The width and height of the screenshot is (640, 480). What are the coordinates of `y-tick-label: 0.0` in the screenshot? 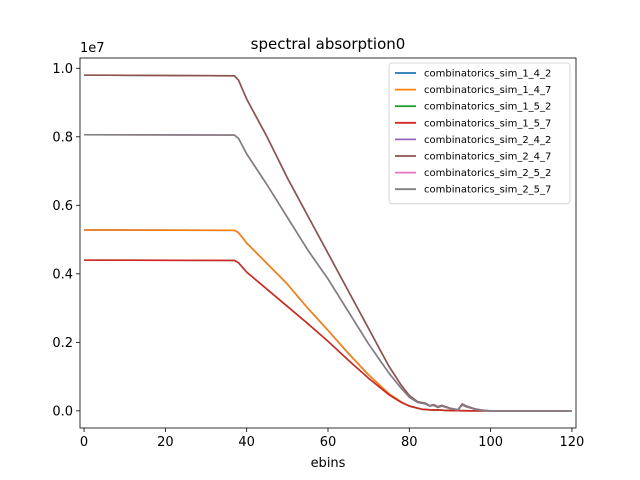 It's located at (62, 411).